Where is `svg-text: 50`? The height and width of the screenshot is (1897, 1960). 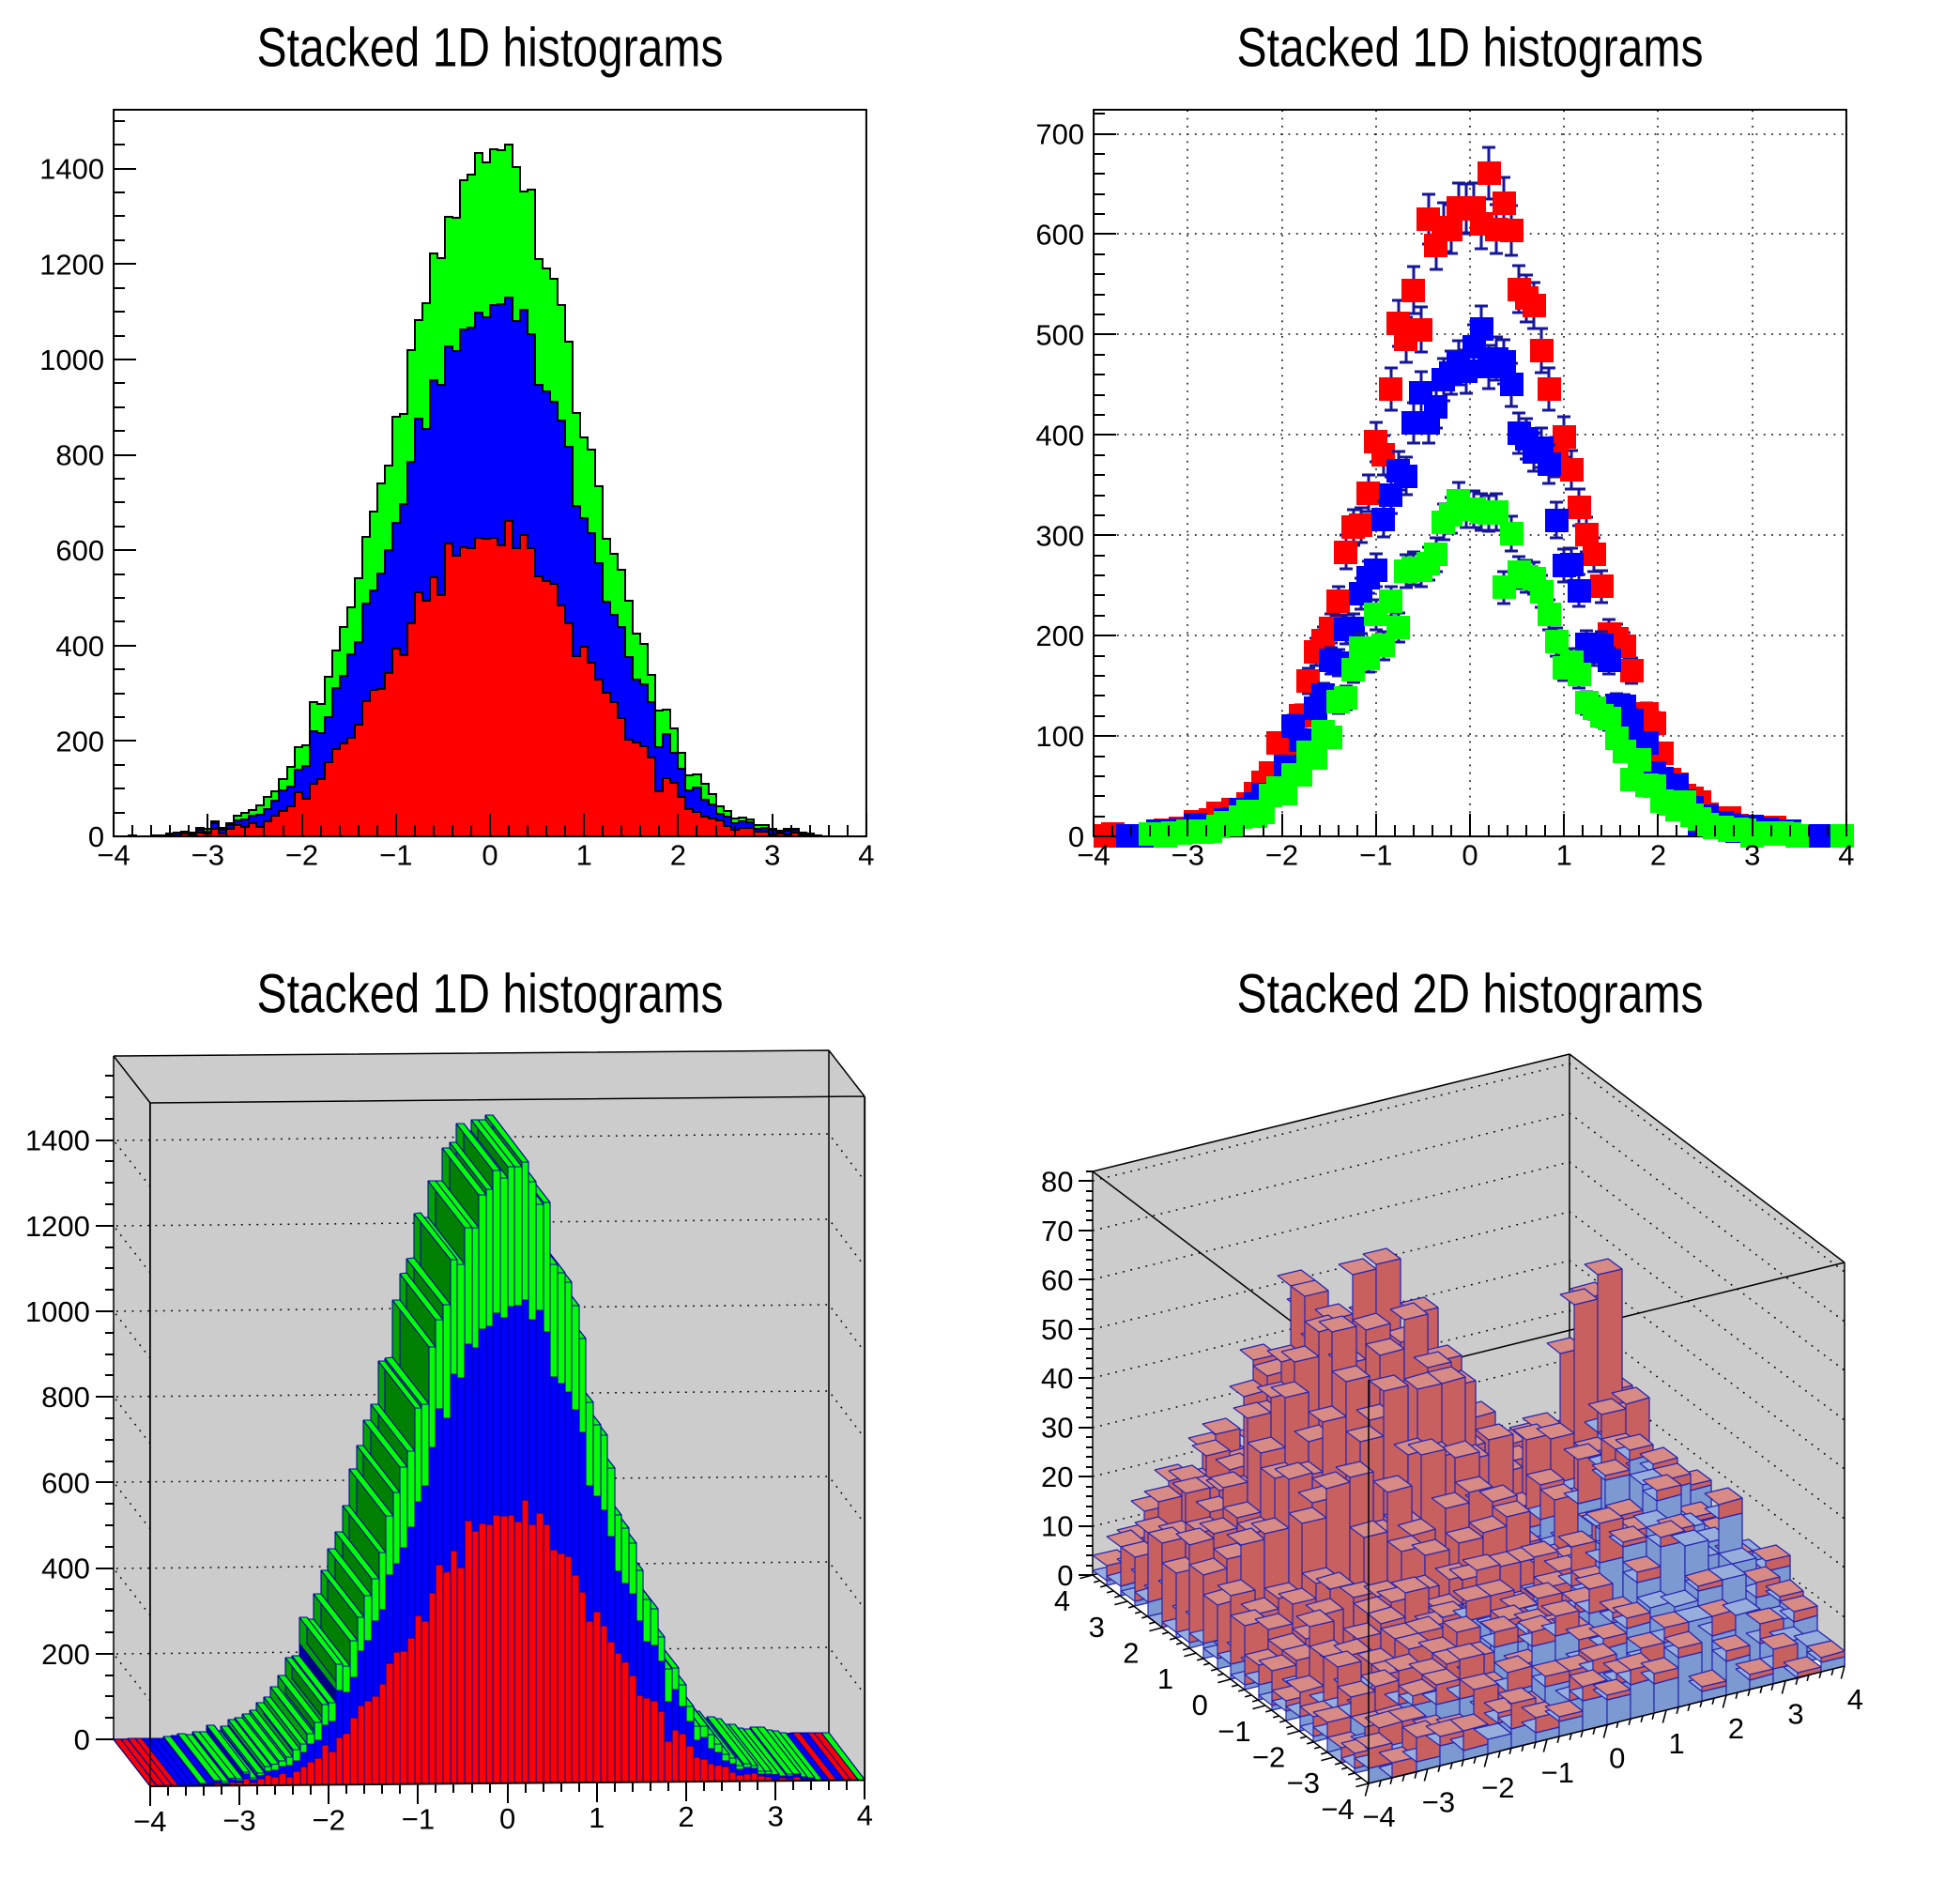
svg-text: 50 is located at coordinates (1057, 1329).